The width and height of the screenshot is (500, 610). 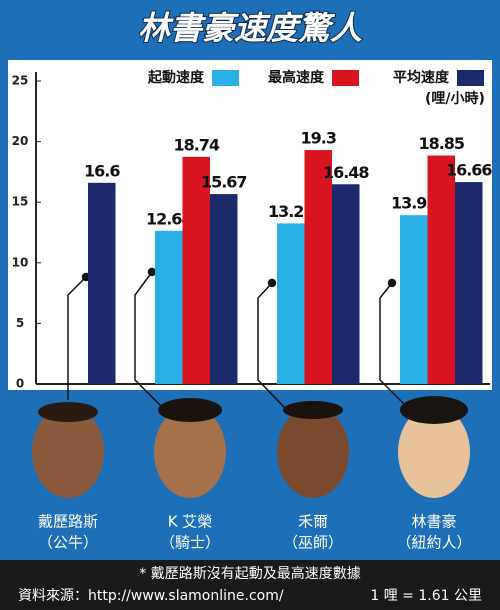 I want to click on footnote: * 戴歷路斯沒有起動及最高速度數據, so click(x=249, y=573).